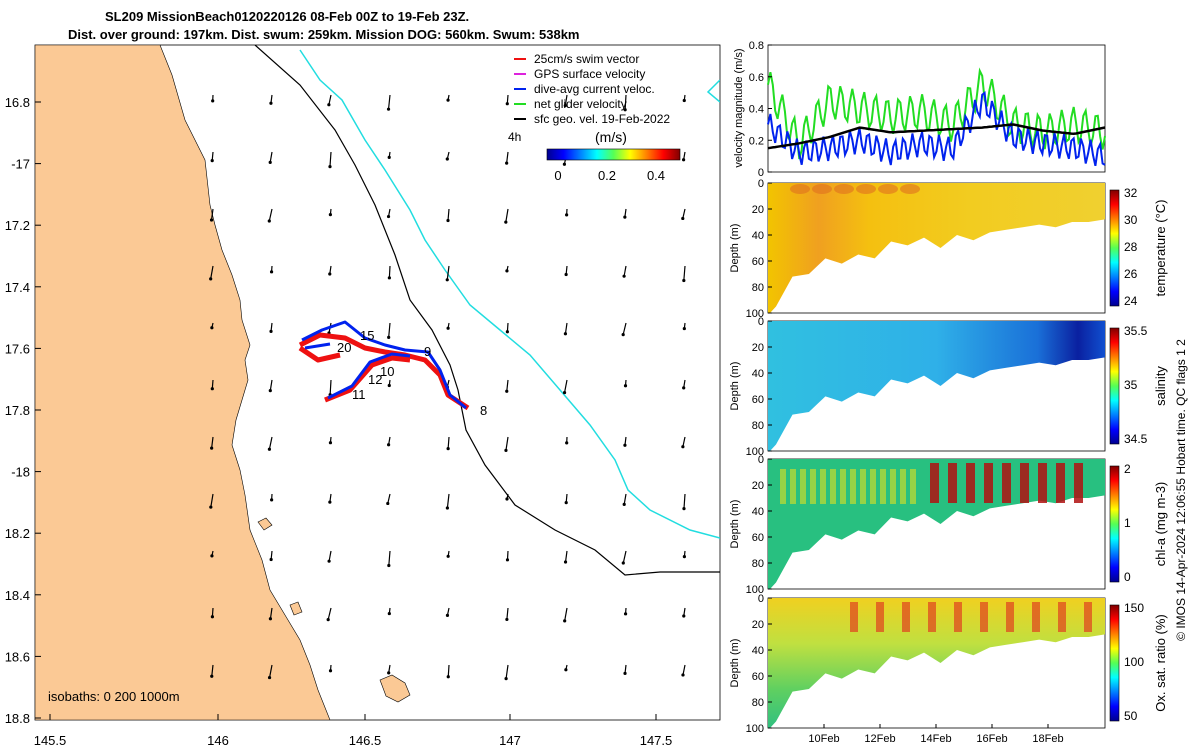  What do you see at coordinates (427, 351) in the screenshot?
I see `track-day-label: 9` at bounding box center [427, 351].